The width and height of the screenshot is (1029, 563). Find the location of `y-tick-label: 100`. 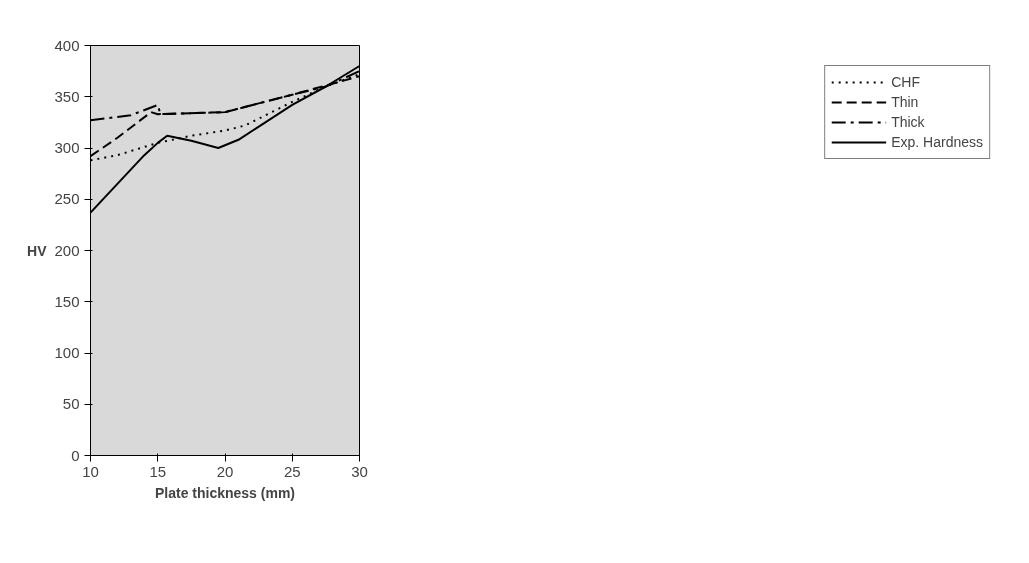

y-tick-label: 100 is located at coordinates (67, 352).